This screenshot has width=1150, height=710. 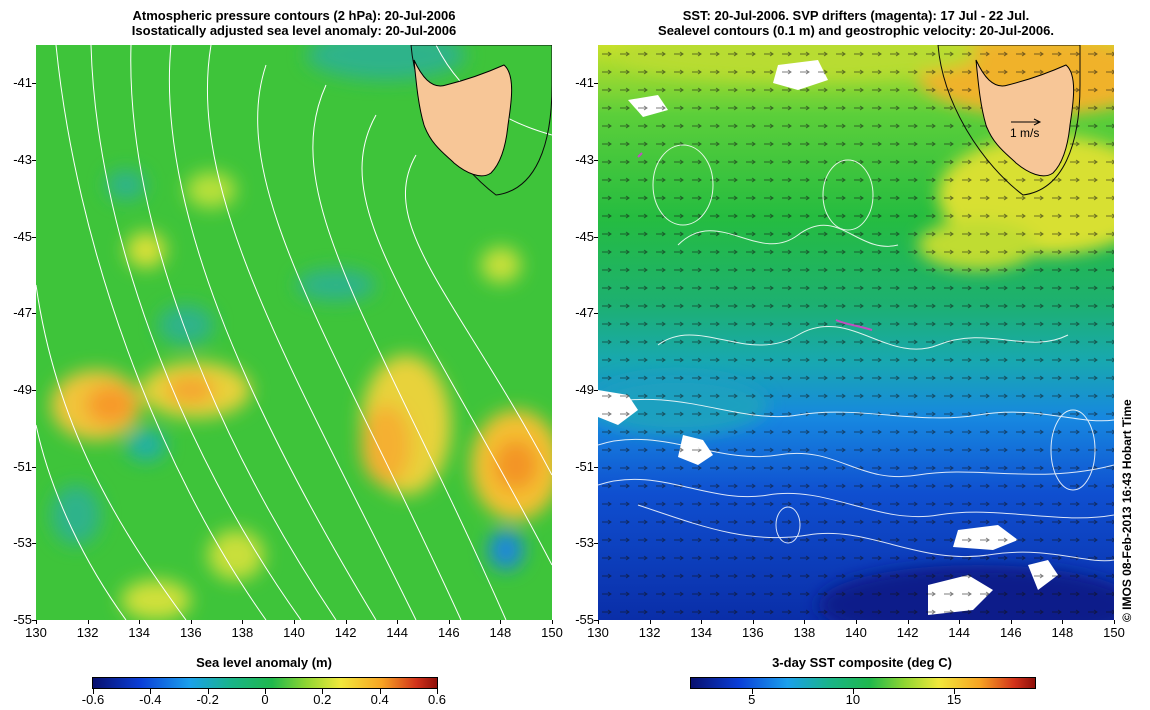 What do you see at coordinates (22, 389) in the screenshot?
I see `left-lat-tick-label: -49` at bounding box center [22, 389].